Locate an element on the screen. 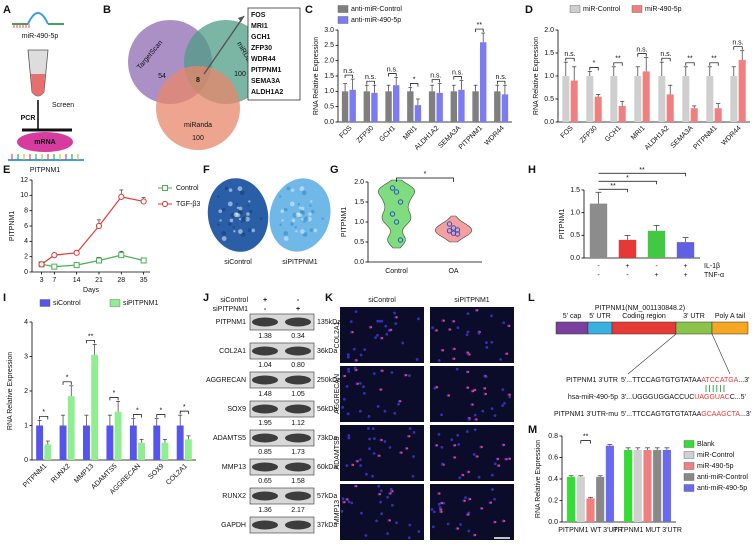 Image resolution: width=754 pixels, height=551 pixels. scale-label: 100μm is located at coordinates (502, 533).